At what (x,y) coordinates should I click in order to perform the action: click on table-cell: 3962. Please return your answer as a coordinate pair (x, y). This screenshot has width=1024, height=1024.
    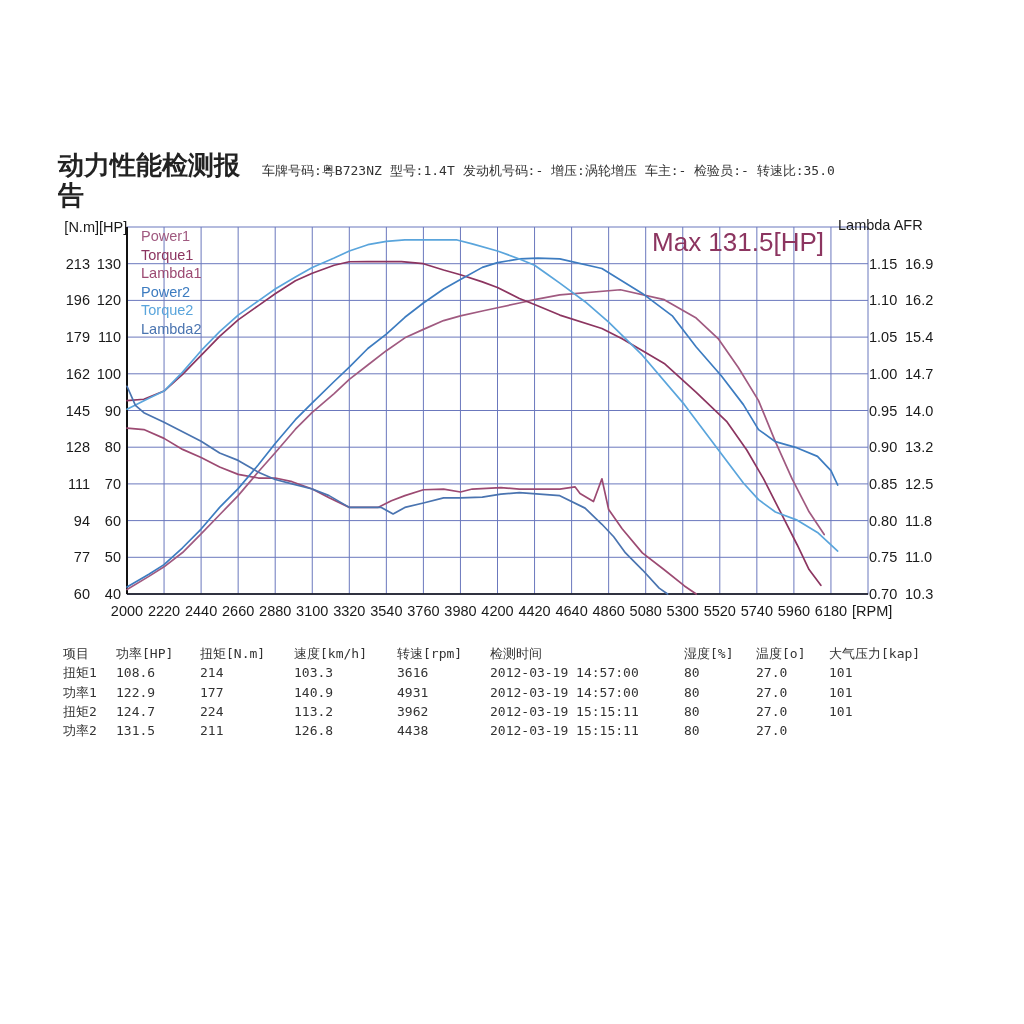
    Looking at the image, I should click on (413, 711).